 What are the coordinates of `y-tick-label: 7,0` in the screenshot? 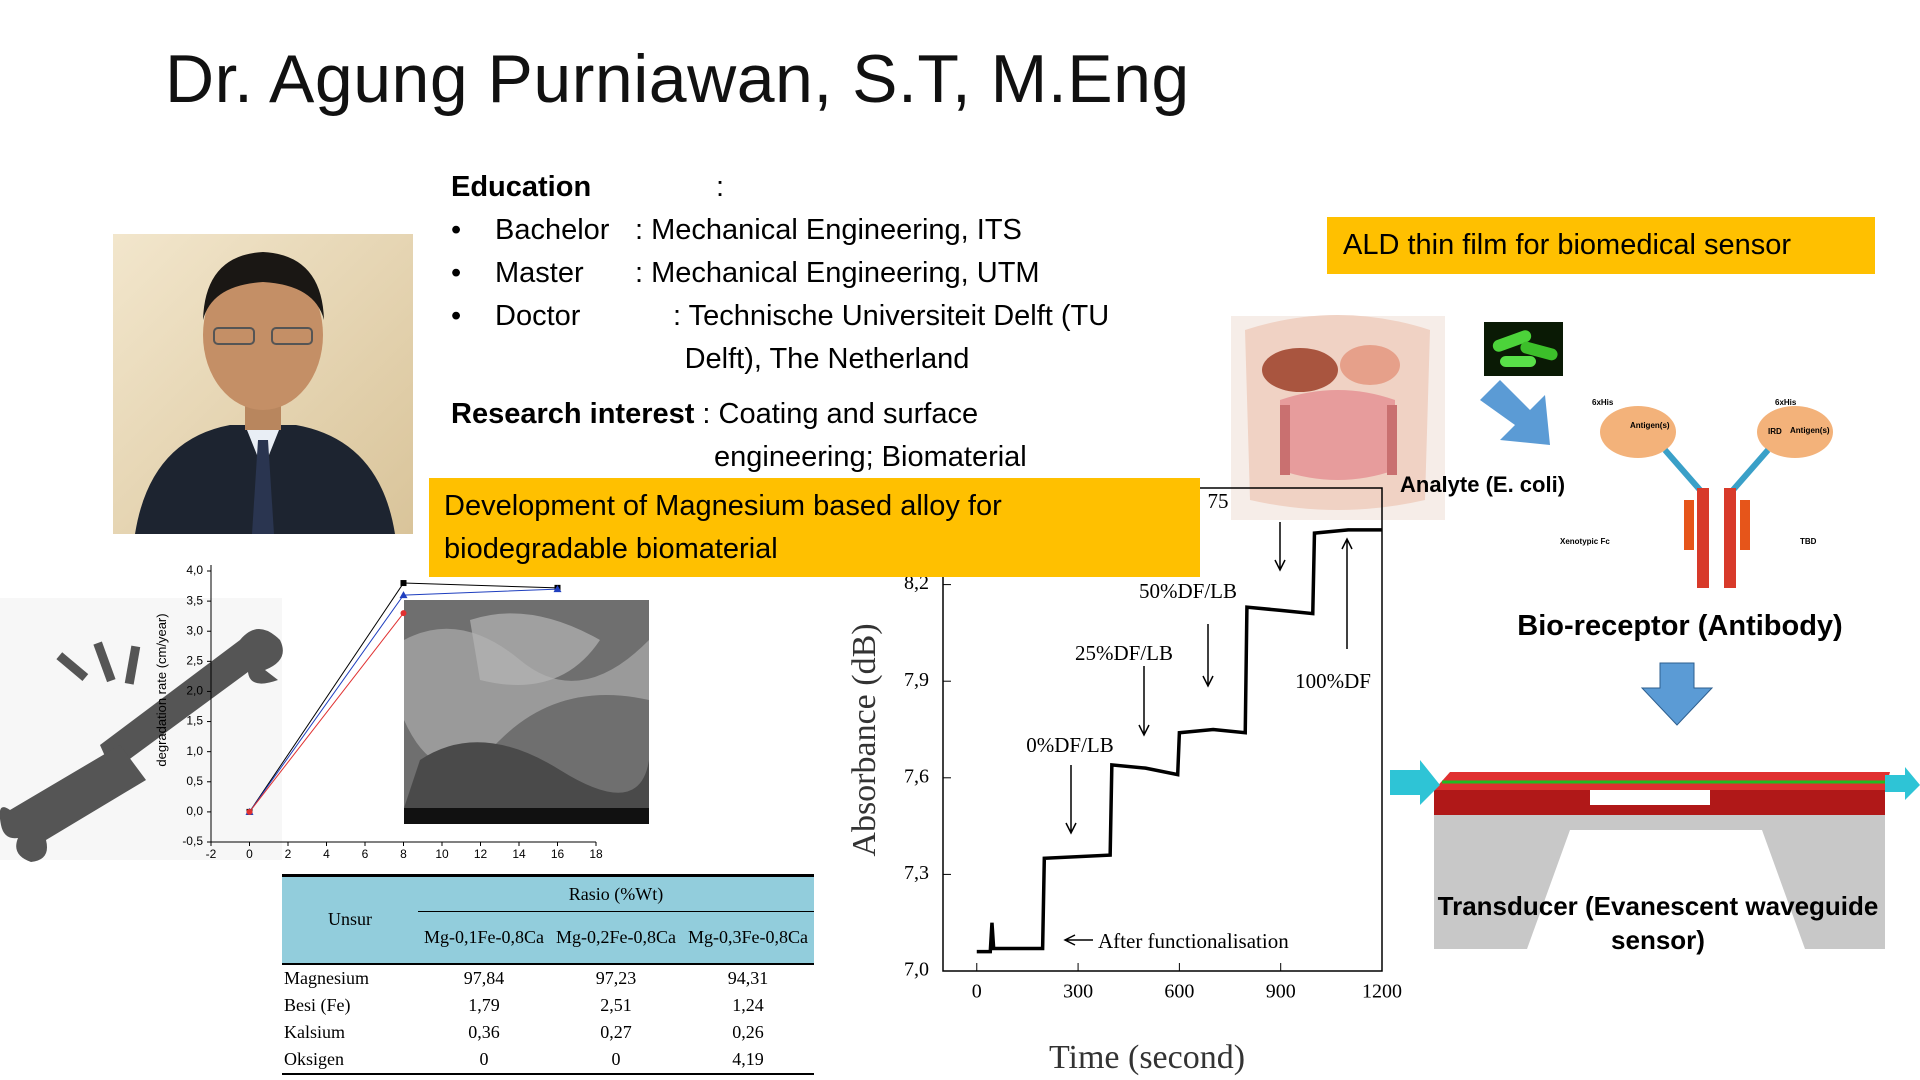 It's located at (916, 970).